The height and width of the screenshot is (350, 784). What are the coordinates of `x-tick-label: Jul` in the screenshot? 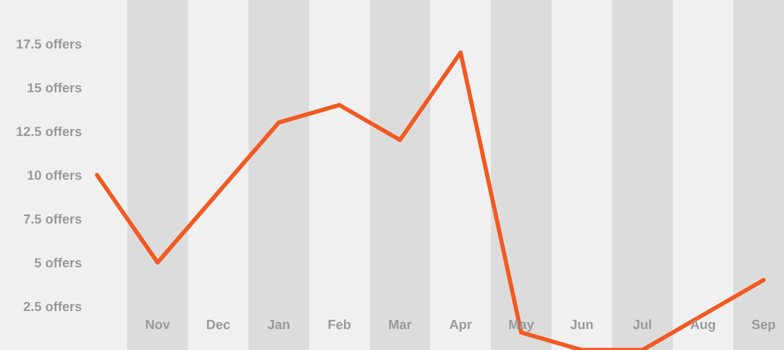 It's located at (642, 324).